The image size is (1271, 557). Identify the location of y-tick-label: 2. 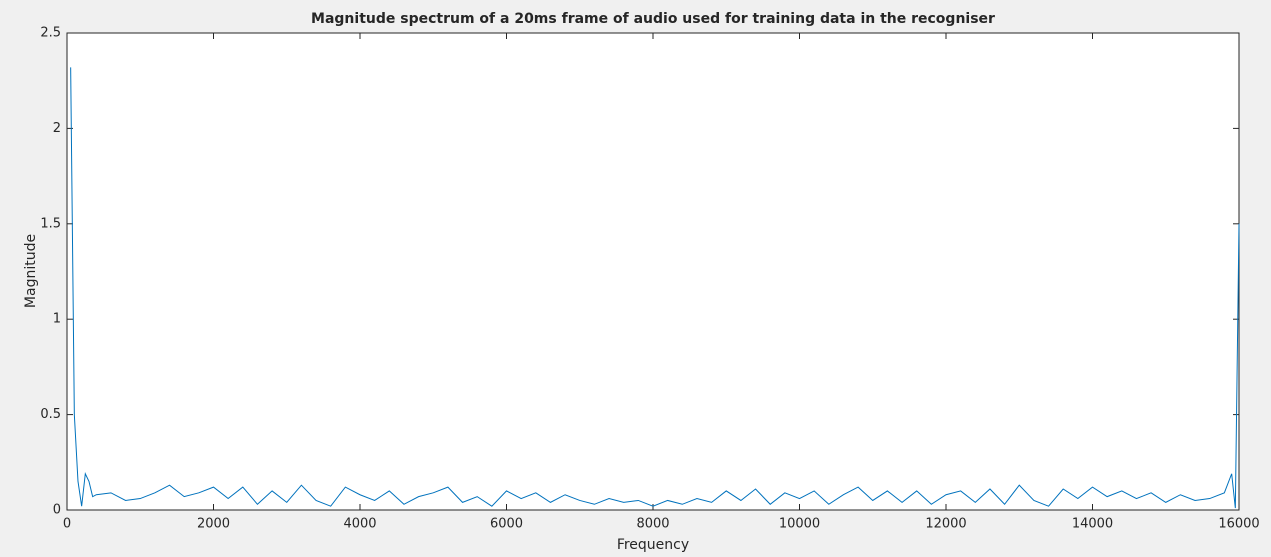
(57, 128).